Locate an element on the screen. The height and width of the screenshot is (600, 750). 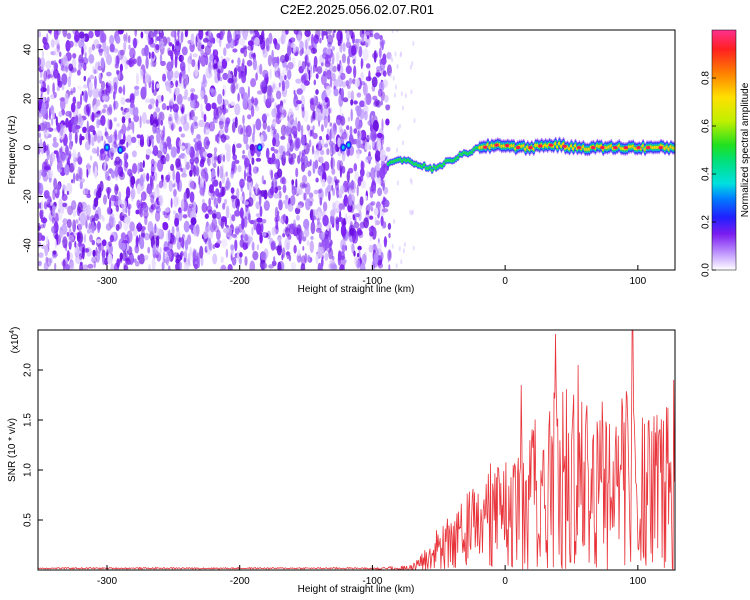
colorbar-tick-label: 0.4 is located at coordinates (706, 174).